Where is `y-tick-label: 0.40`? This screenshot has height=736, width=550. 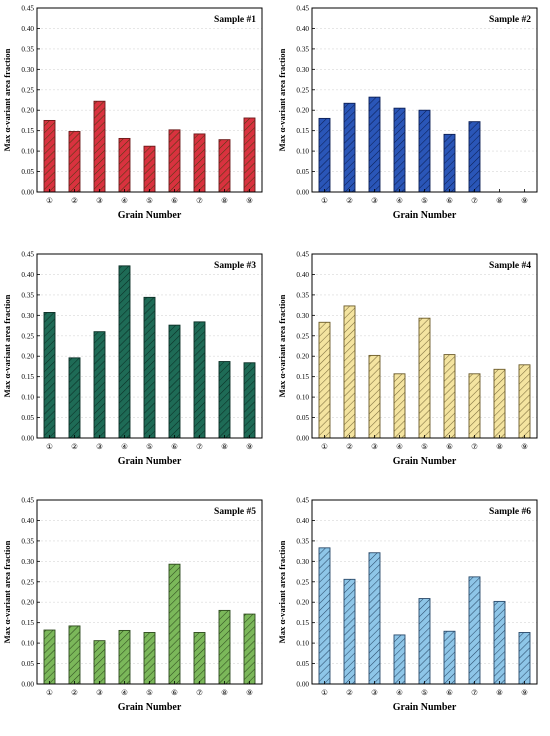
y-tick-label: 0.40 is located at coordinates (302, 521).